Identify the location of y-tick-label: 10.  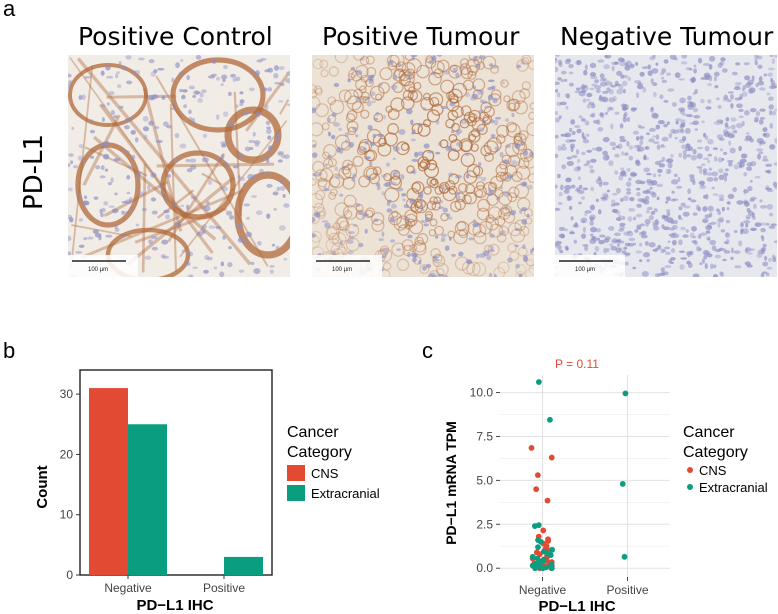
(67, 515).